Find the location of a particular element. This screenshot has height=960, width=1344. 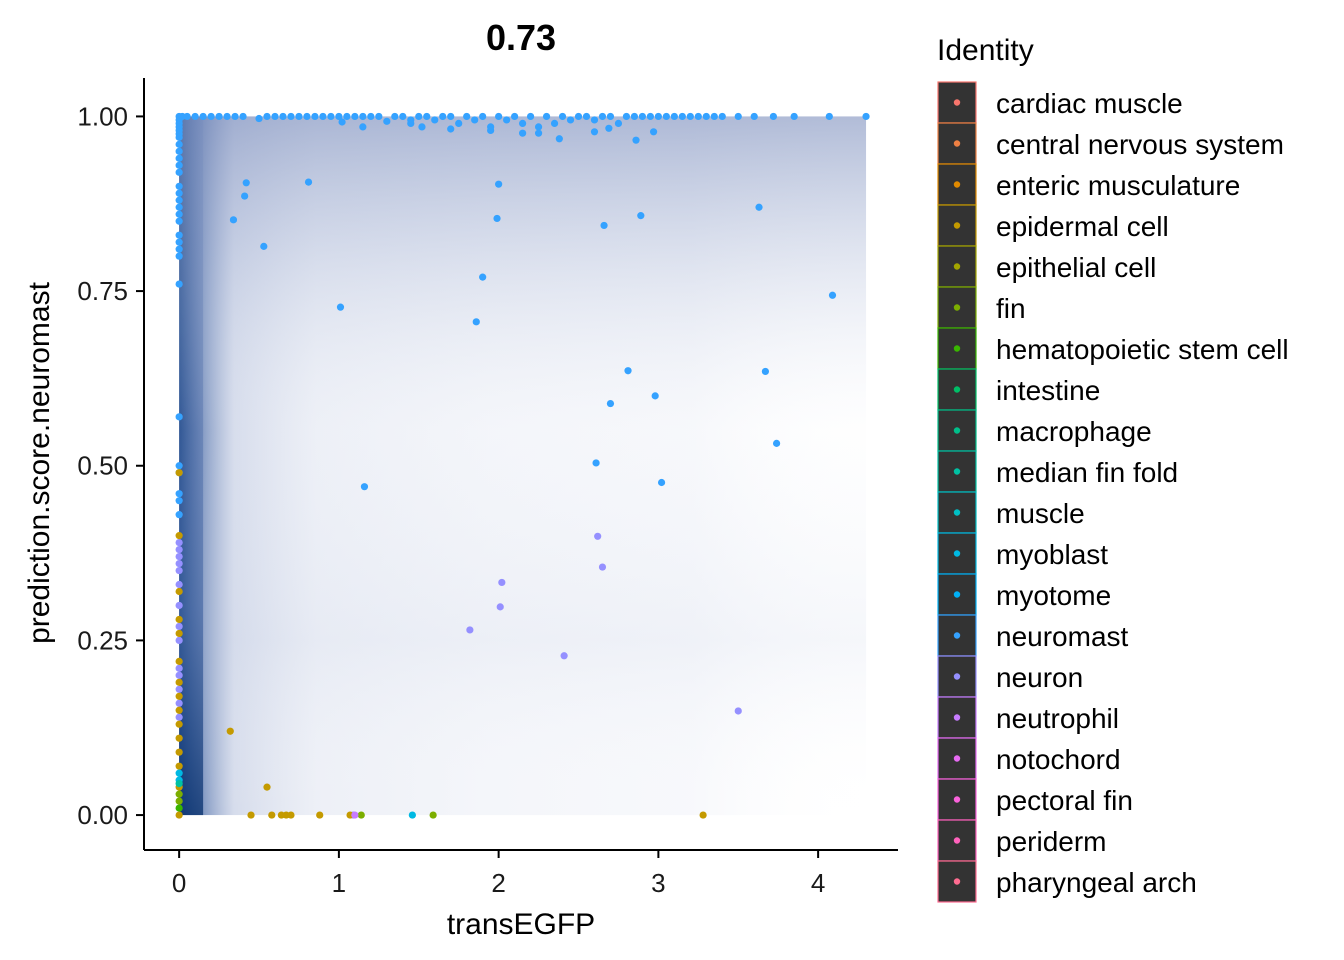

legend-label: intestine is located at coordinates (1048, 390).